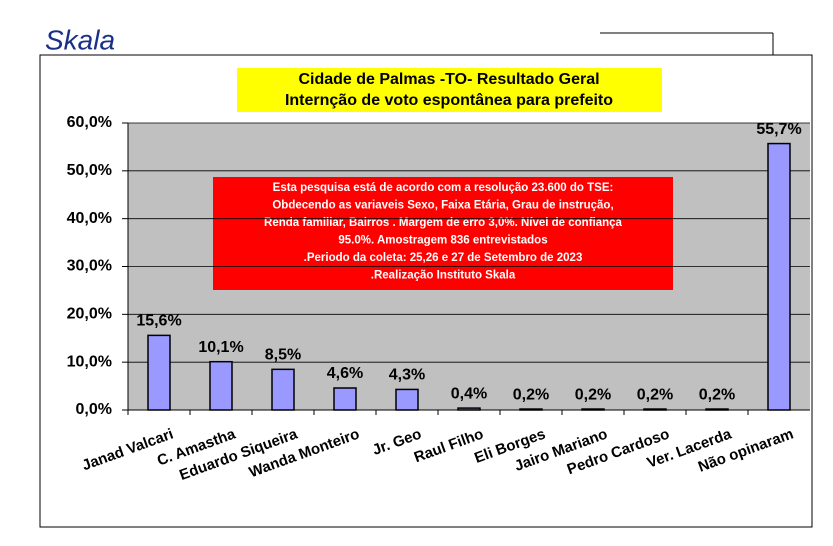 The width and height of the screenshot is (833, 546). I want to click on note-box, so click(443, 233).